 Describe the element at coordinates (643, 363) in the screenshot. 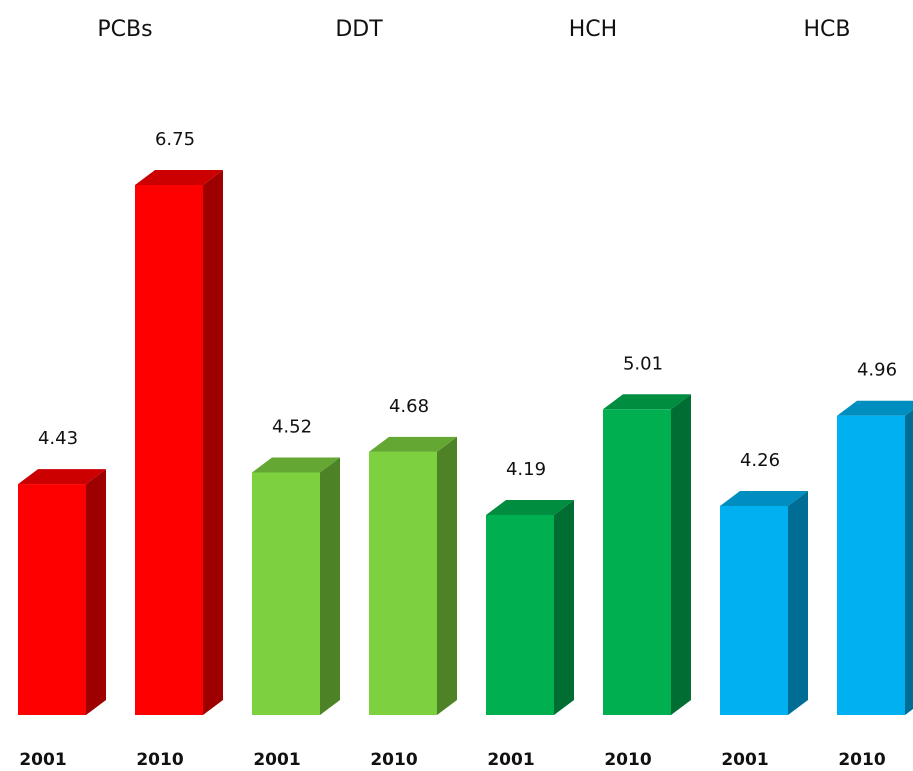

I see `value-label: 5.01` at that location.